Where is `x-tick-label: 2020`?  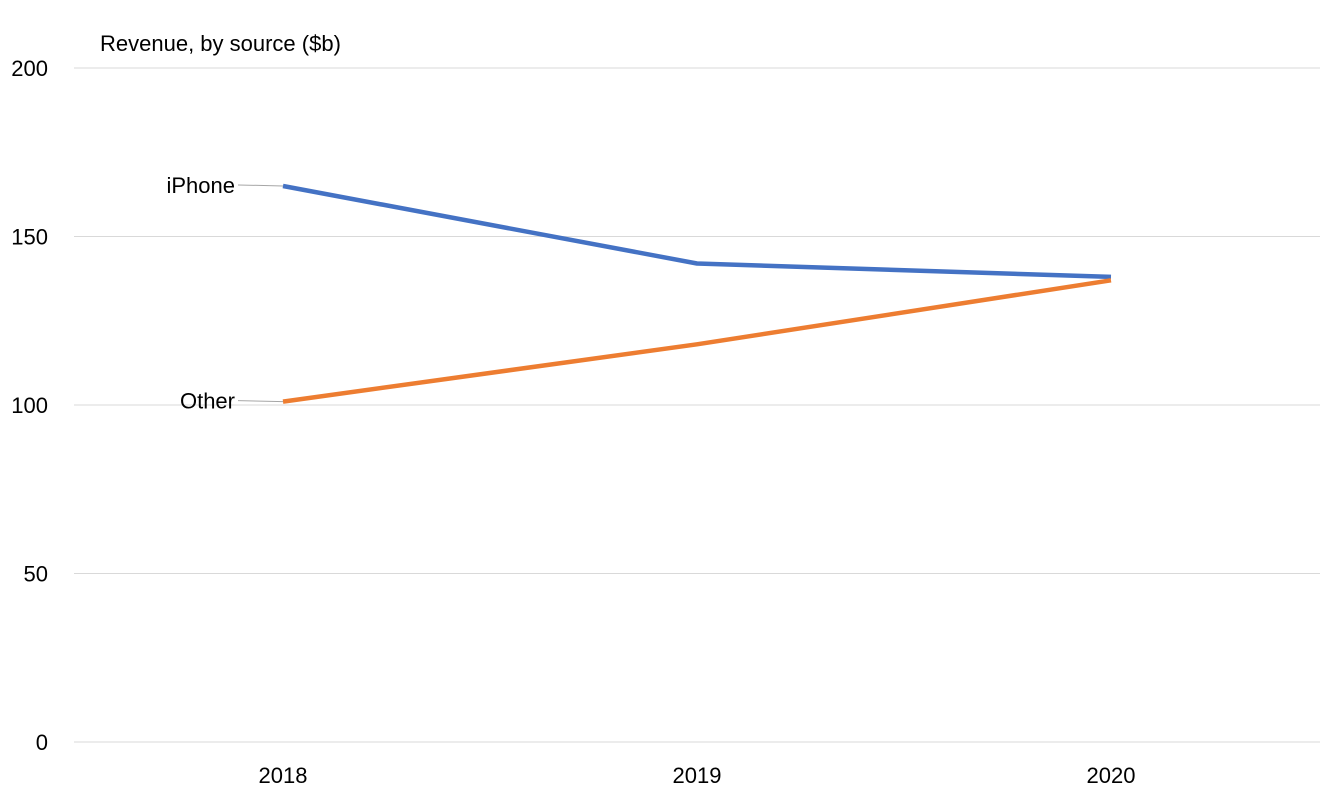 x-tick-label: 2020 is located at coordinates (1111, 775).